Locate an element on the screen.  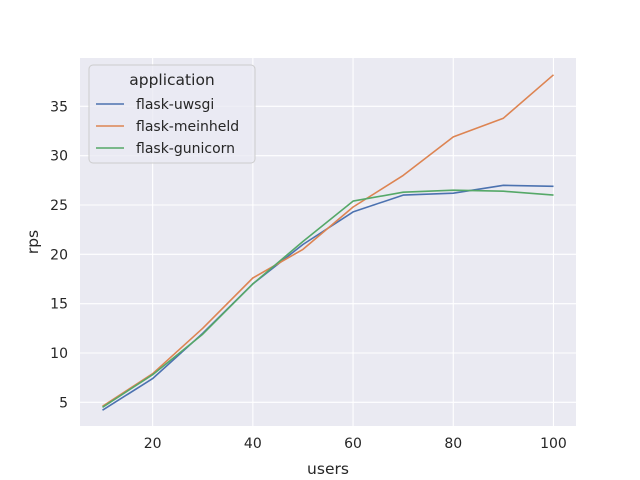
legend-box is located at coordinates (172, 114).